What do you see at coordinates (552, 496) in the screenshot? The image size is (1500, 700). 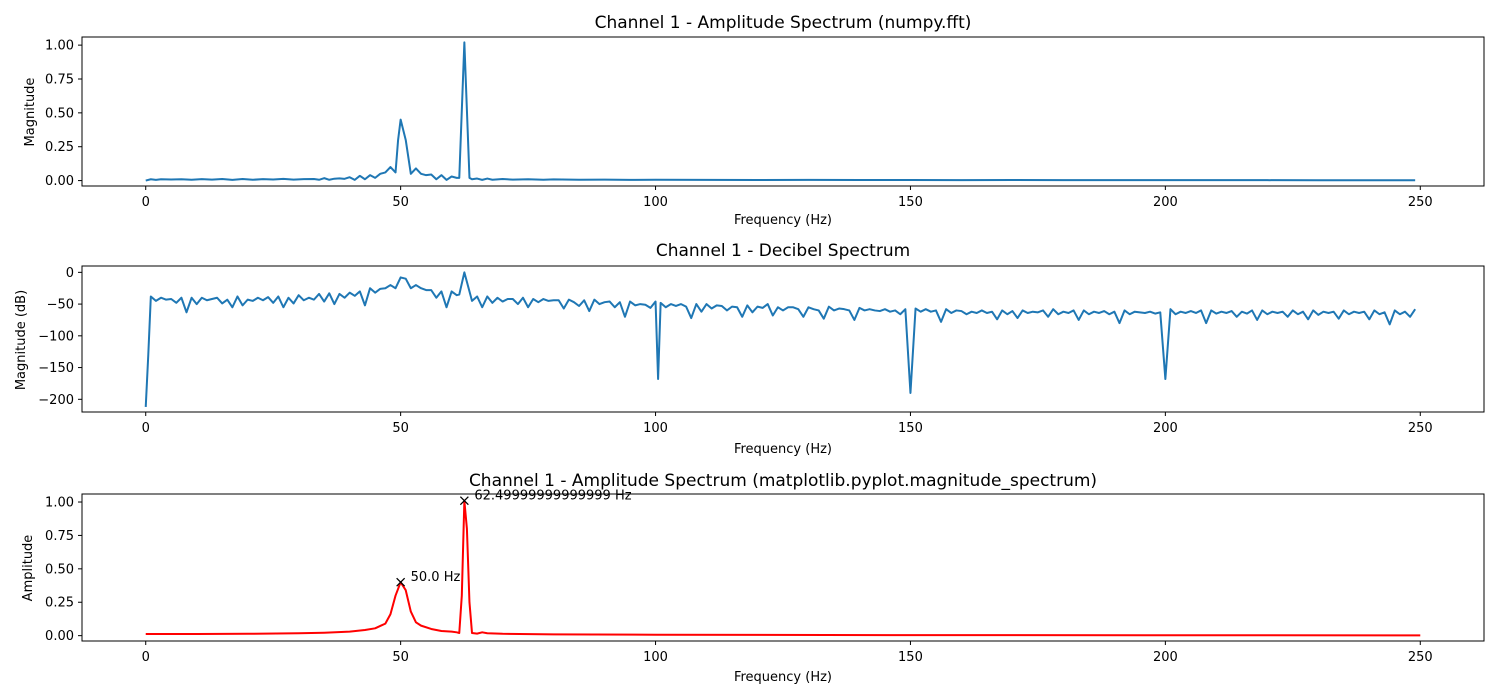 I see `peak-annotation: 62.49999999999999 Hz` at bounding box center [552, 496].